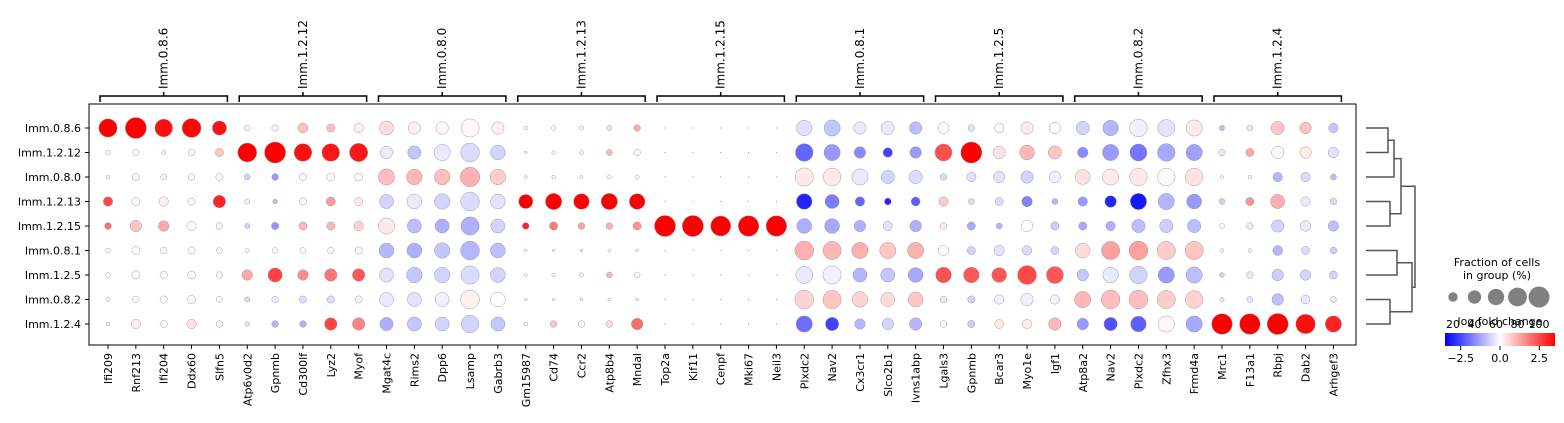 The image size is (1564, 423). Describe the element at coordinates (1496, 324) in the screenshot. I see `size-legend-label: 60` at that location.